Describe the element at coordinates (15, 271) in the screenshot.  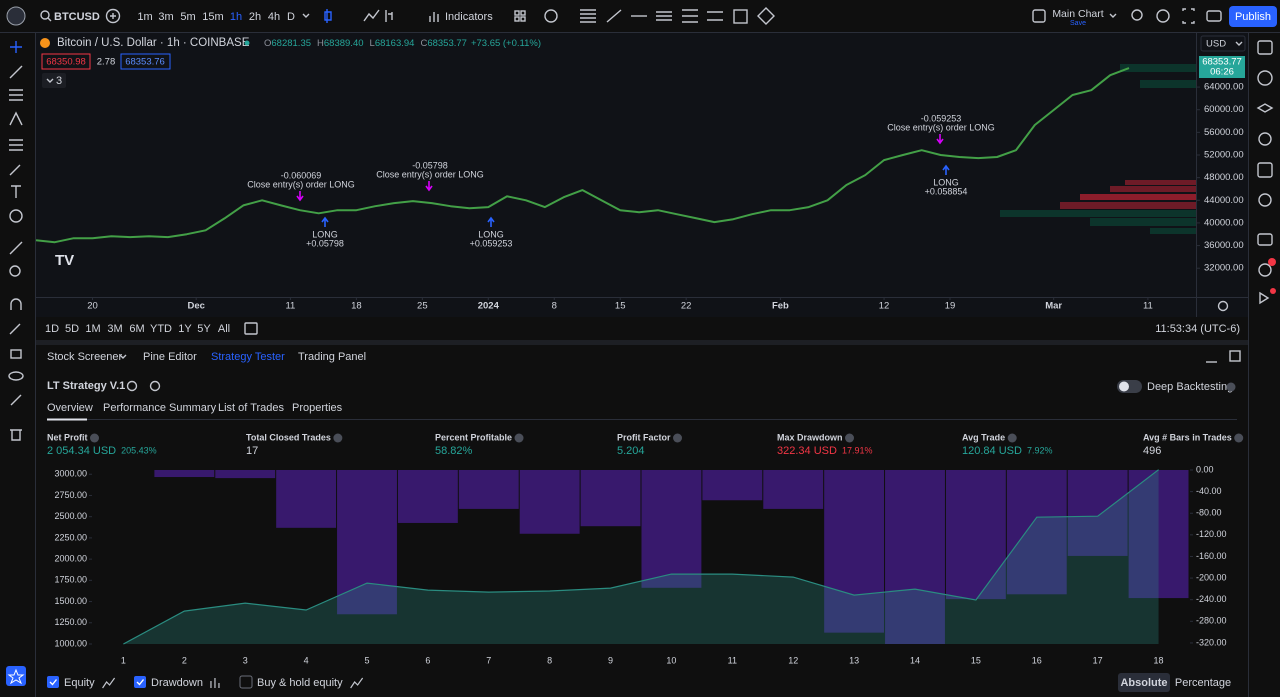
I see `zoom-tool` at that location.